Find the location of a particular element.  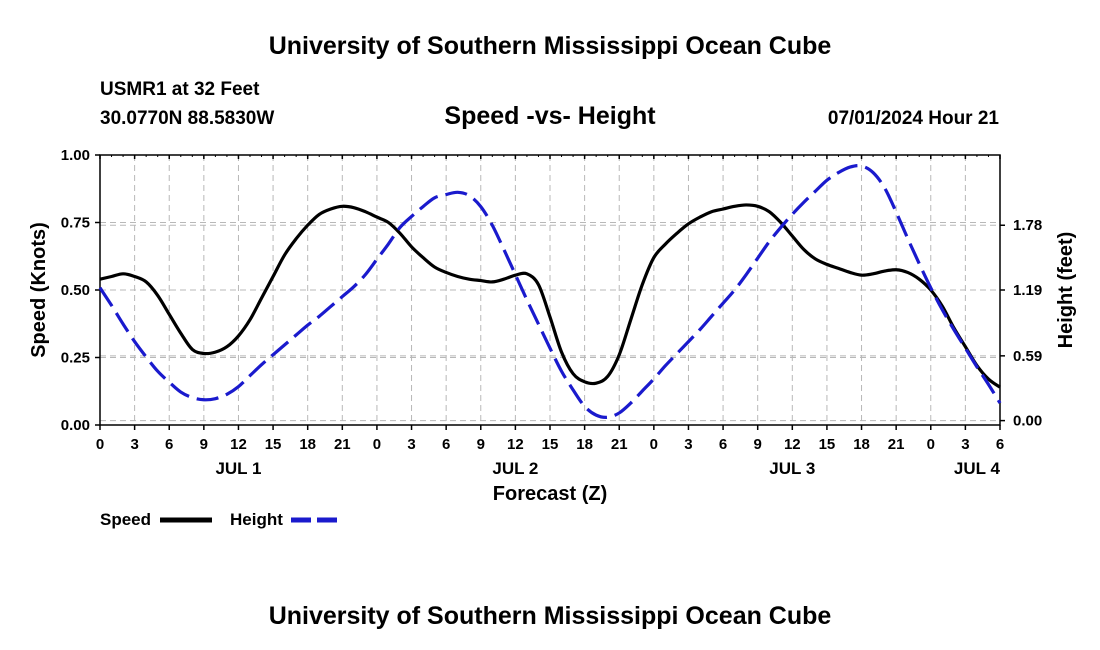

y2-tick-label: 0.00 is located at coordinates (1027, 421).